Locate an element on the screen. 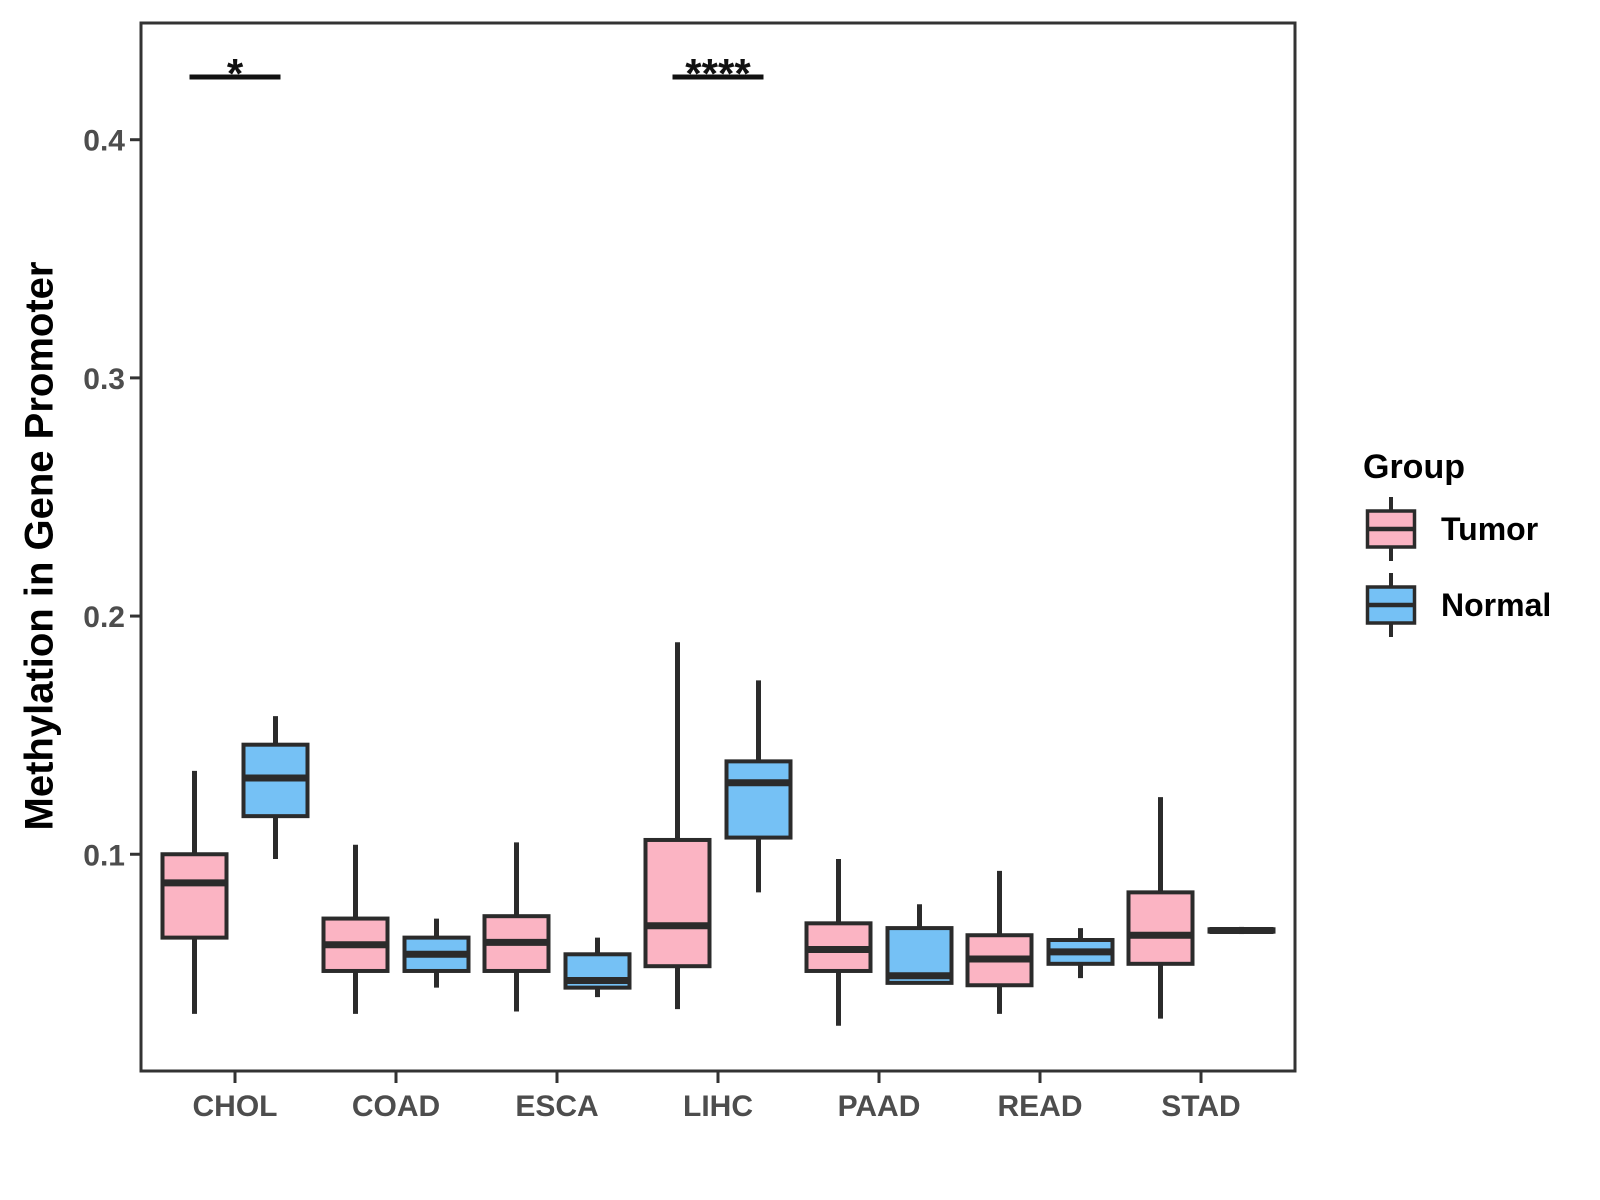 The width and height of the screenshot is (1600, 1200). y-tick-label: 0.1 is located at coordinates (104, 855).